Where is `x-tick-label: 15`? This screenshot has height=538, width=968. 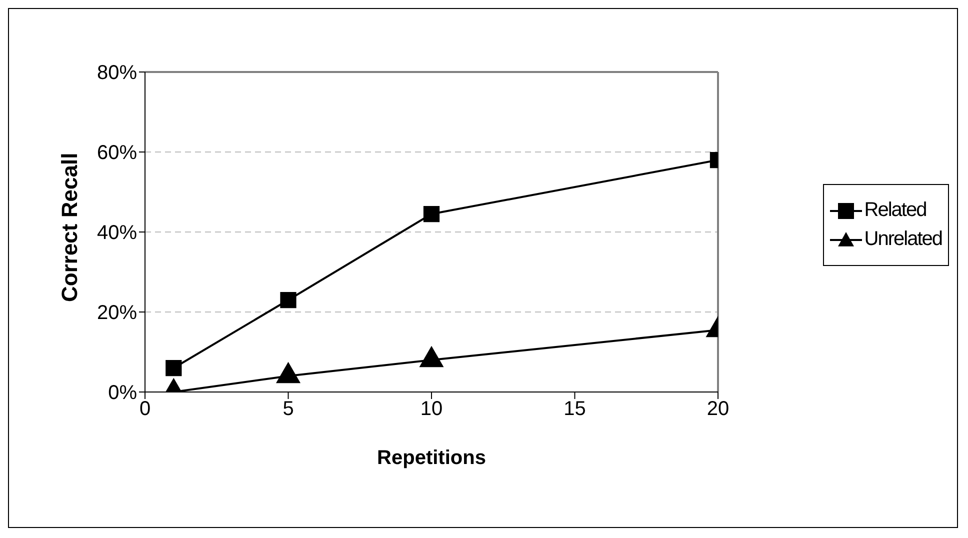
x-tick-label: 15 is located at coordinates (575, 409).